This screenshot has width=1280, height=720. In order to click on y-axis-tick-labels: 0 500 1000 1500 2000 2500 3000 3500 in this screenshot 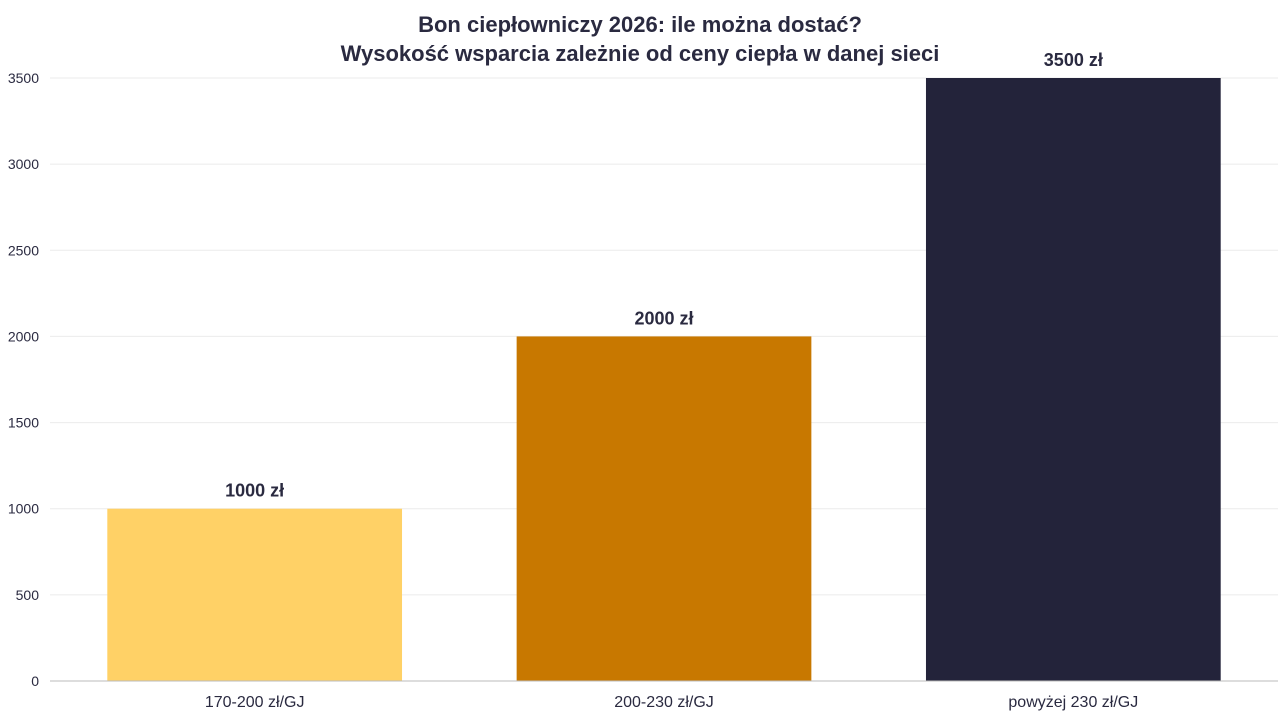, I will do `click(23, 379)`.